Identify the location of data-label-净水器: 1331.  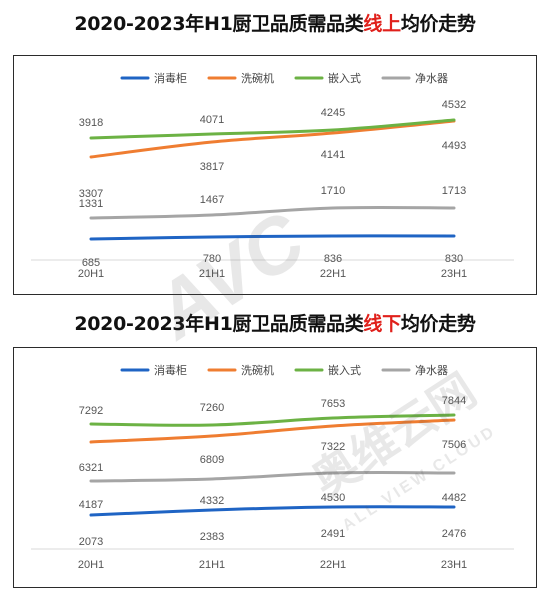
(91, 204).